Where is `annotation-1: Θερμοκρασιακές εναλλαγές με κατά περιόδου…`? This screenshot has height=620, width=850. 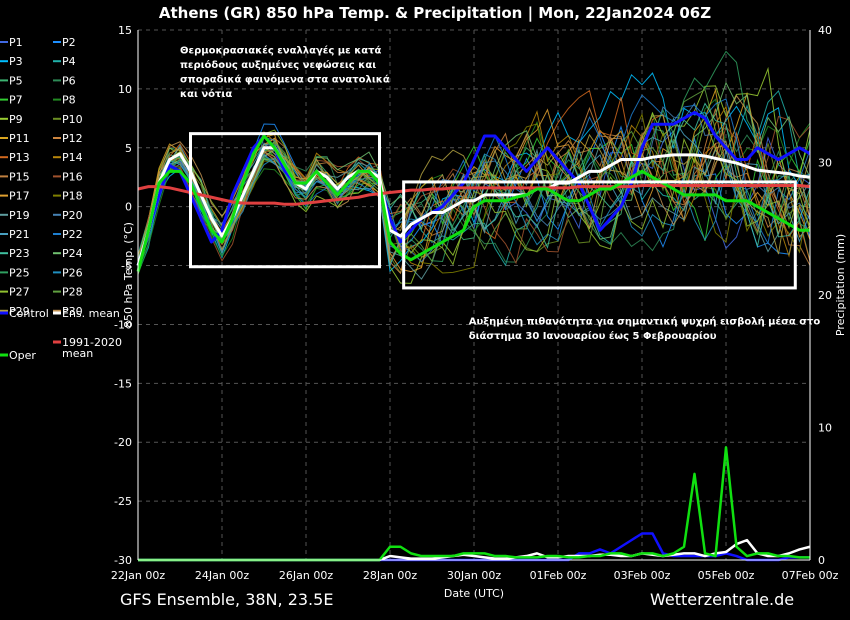
annotation-1: Θερμοκρασιακές εναλλαγές με κατά περιόδου… is located at coordinates (285, 73).